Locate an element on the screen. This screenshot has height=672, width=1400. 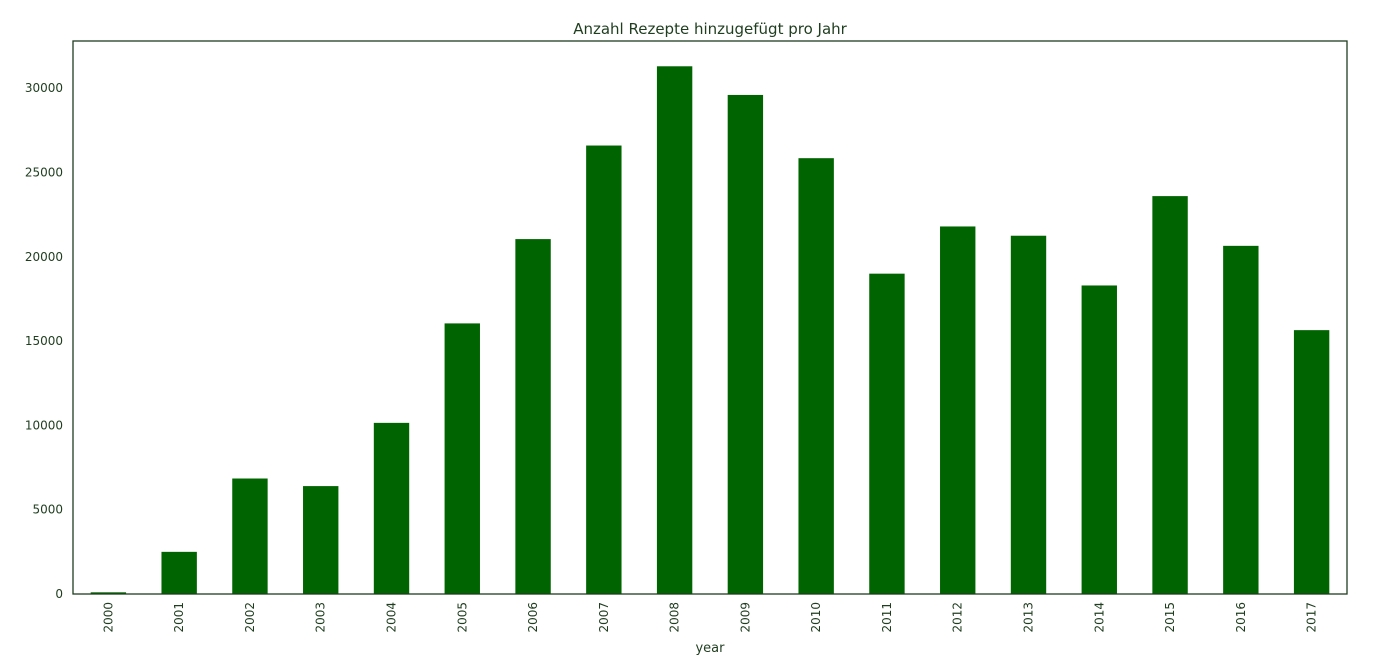
x-tick-label: 2017 is located at coordinates (1312, 617).